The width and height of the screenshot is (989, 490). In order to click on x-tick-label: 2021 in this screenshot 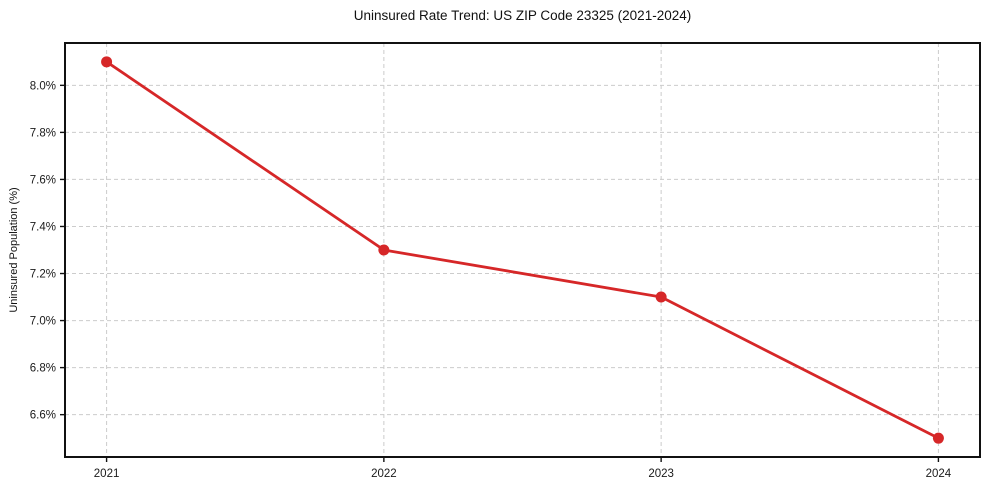, I will do `click(107, 474)`.